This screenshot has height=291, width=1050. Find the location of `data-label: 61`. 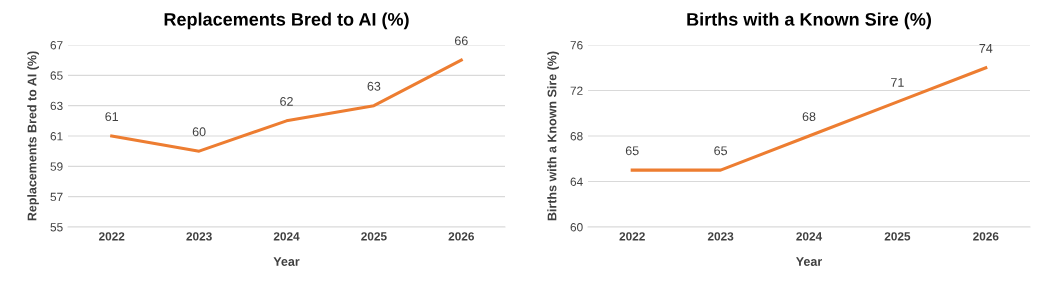

data-label: 61 is located at coordinates (112, 117).